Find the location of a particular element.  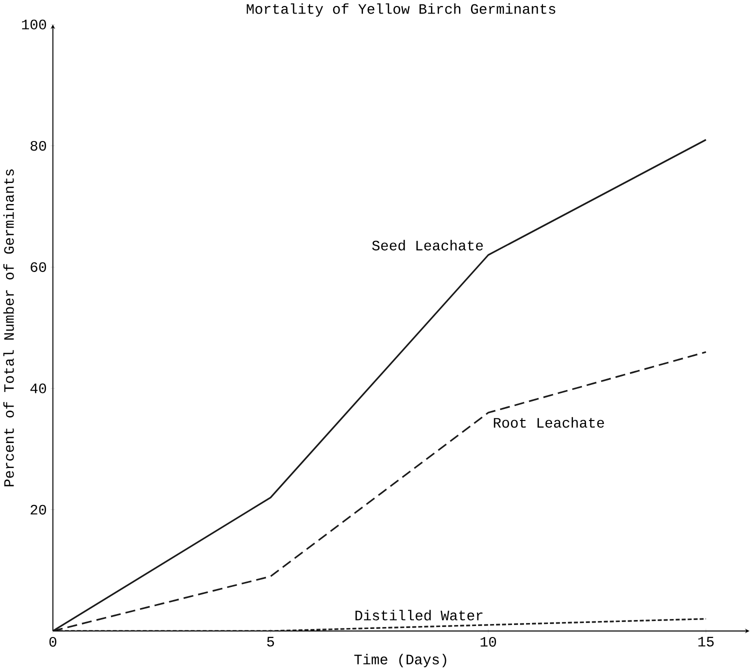

x-tick-label: 15 is located at coordinates (706, 642).